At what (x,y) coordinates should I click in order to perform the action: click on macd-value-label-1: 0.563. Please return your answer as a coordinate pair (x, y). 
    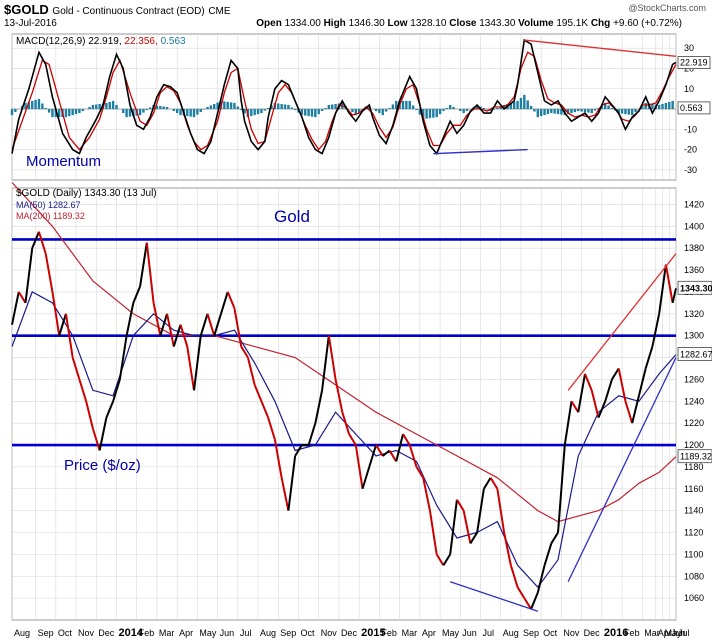
    Looking at the image, I should click on (691, 108).